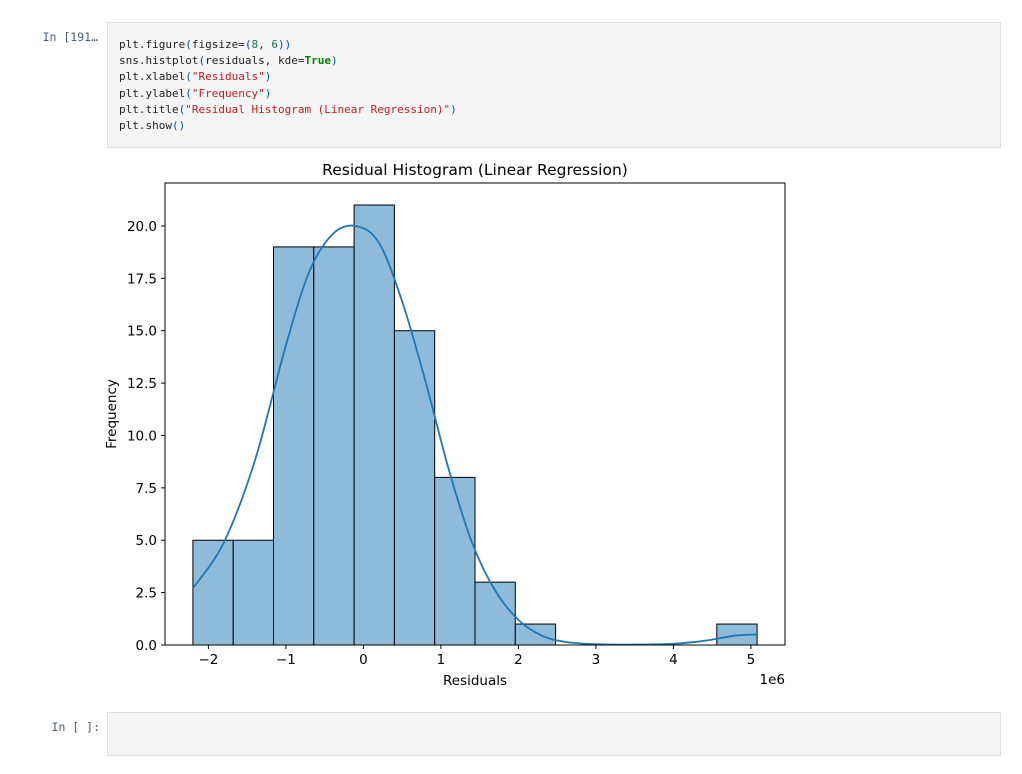  Describe the element at coordinates (142, 279) in the screenshot. I see `y-tick-label: 17.5` at that location.